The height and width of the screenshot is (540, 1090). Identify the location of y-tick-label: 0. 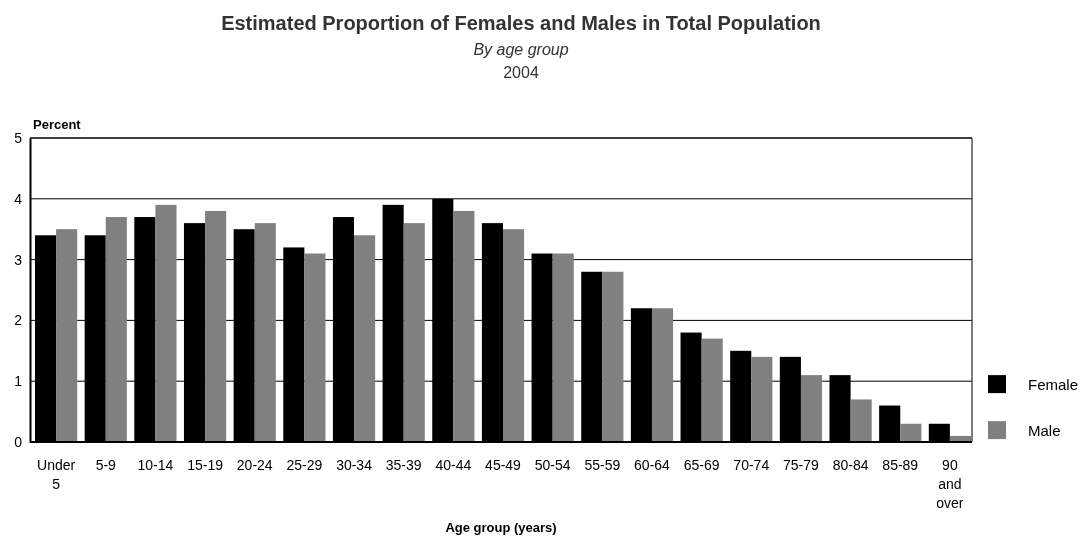
(18, 441).